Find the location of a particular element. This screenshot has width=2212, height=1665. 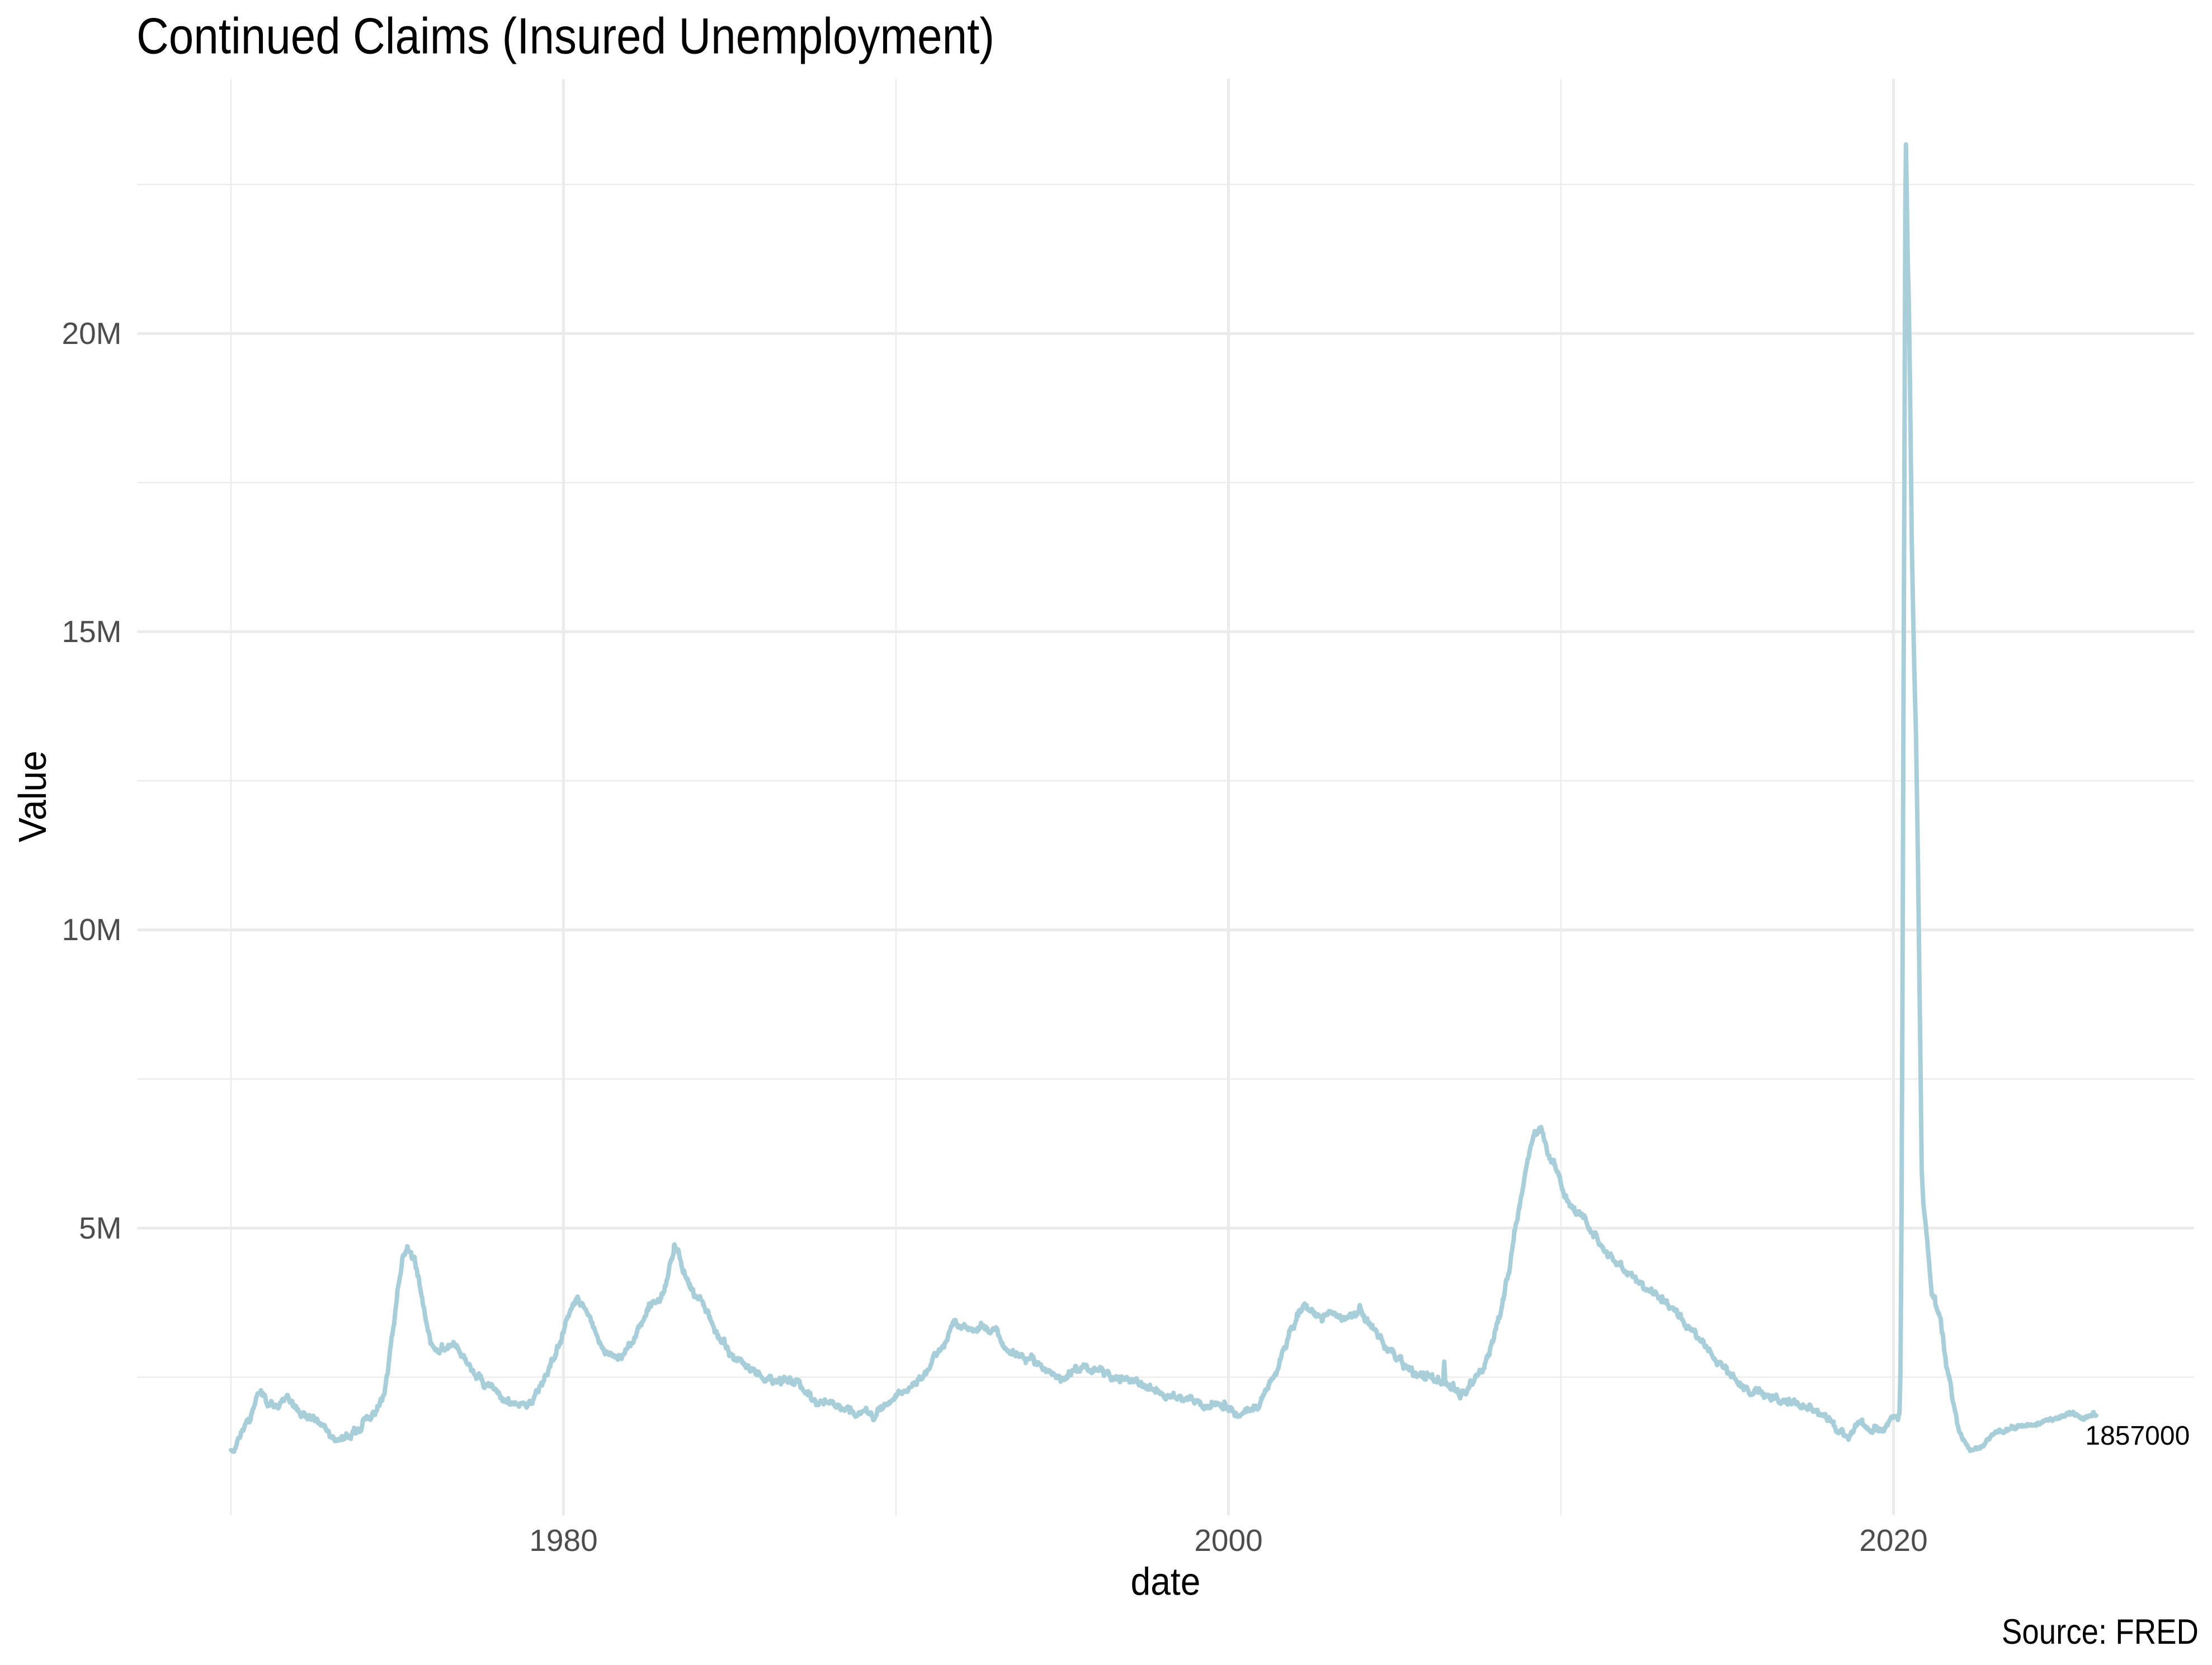

svg-text: Value is located at coordinates (32, 797).